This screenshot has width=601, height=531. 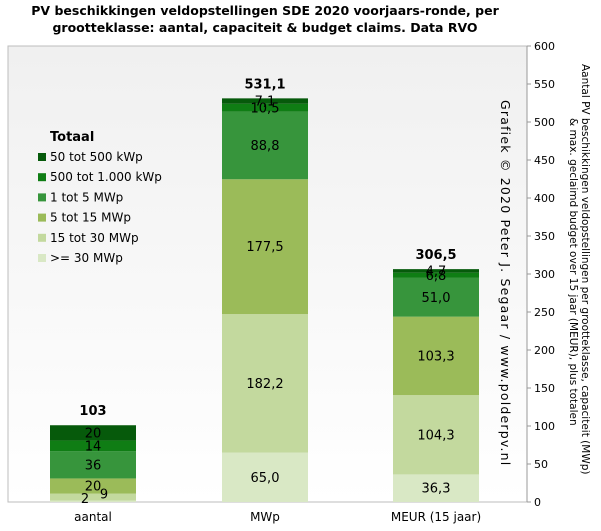 I want to click on bar-meur-15-jaar-50-tot-500-kwp, so click(x=436, y=271).